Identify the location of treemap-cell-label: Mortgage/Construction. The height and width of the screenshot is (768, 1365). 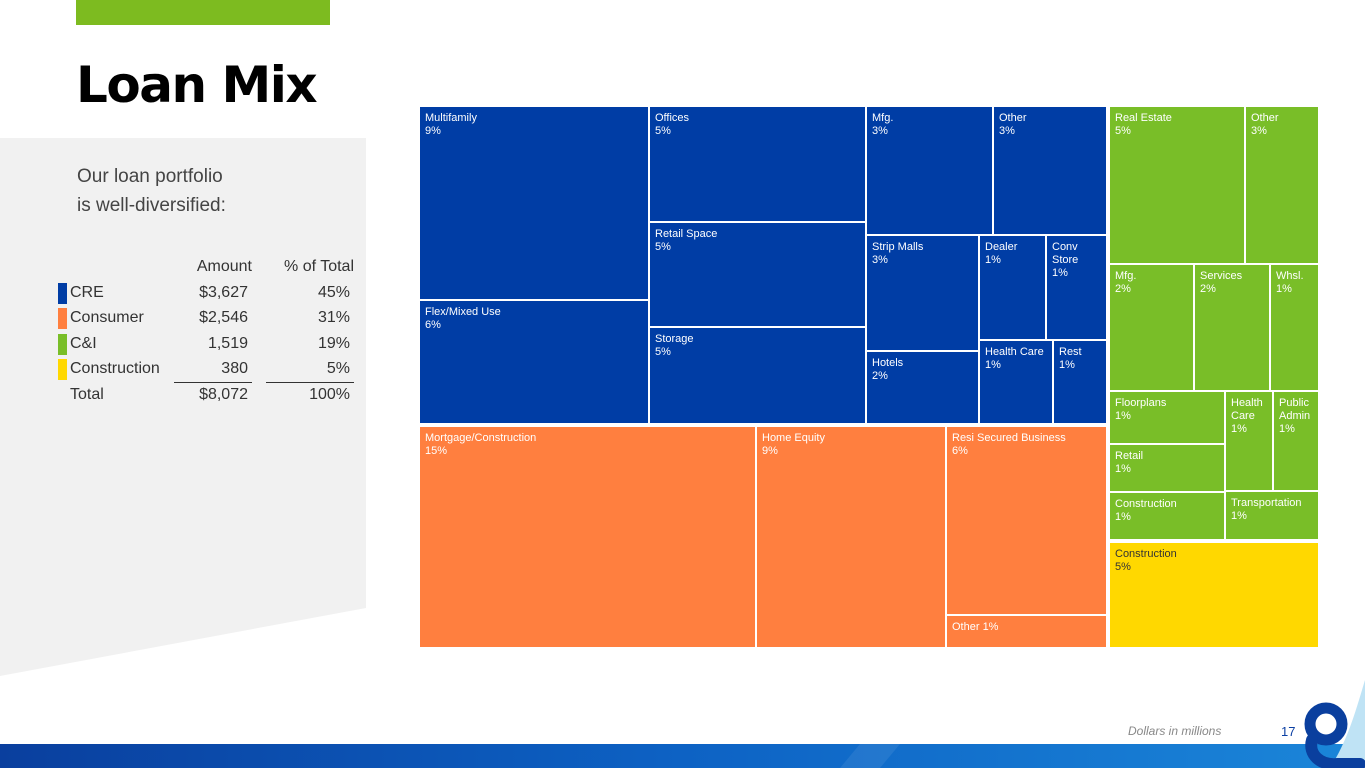
(481, 438).